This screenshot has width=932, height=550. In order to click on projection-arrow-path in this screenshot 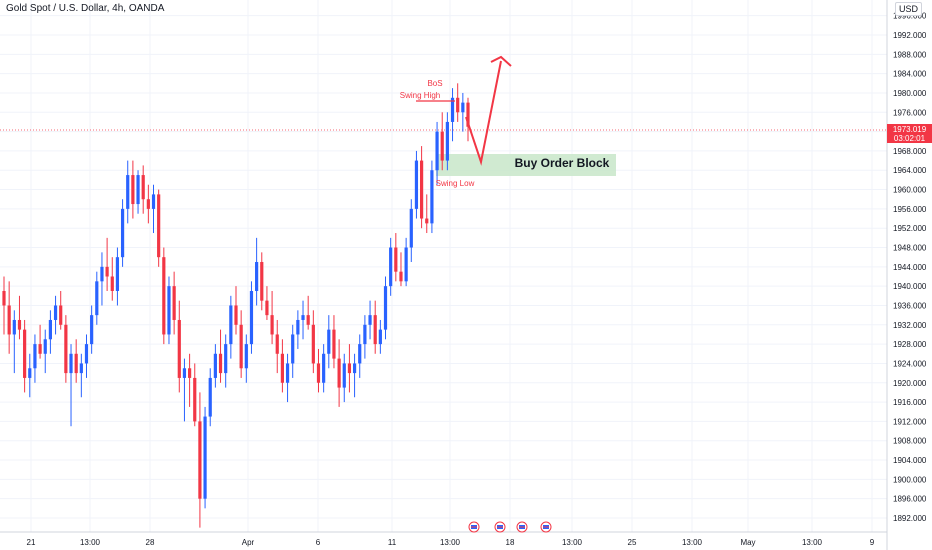, I will do `click(483, 113)`.